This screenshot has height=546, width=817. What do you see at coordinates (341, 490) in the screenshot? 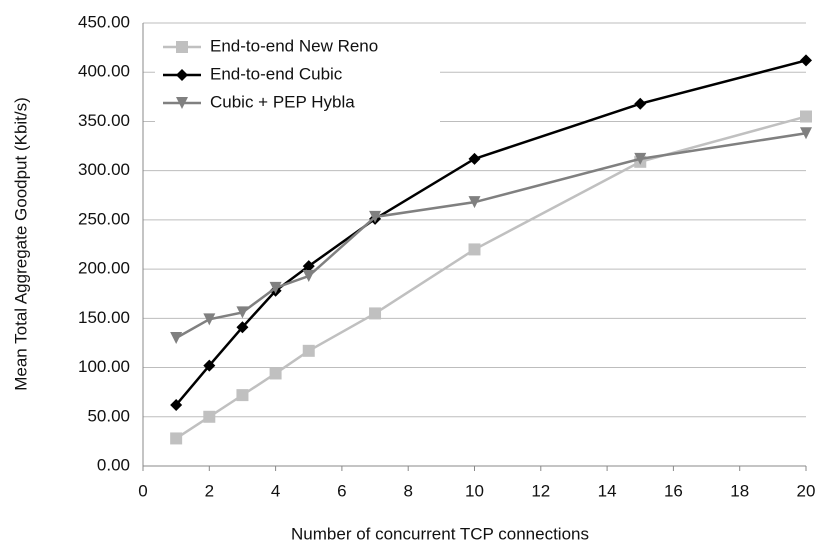
I see `x-tick-label: 6` at bounding box center [341, 490].